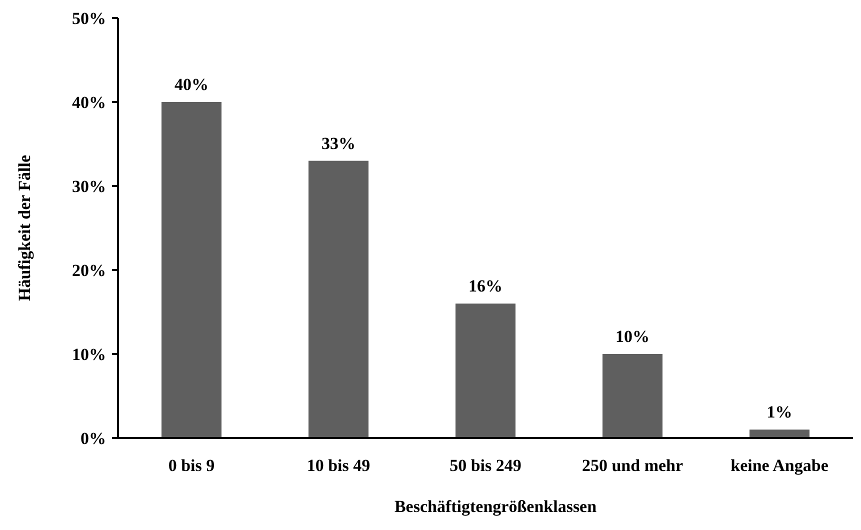 This screenshot has width=861, height=530. What do you see at coordinates (89, 186) in the screenshot?
I see `y-tick-label: 30%` at bounding box center [89, 186].